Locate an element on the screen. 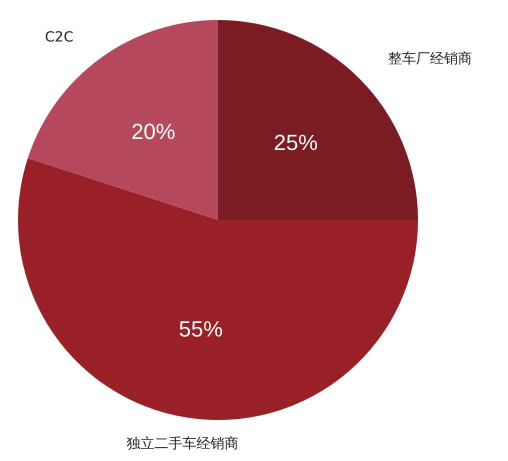 The width and height of the screenshot is (508, 461). slice-label: 独立二手车经销商 is located at coordinates (182, 444).